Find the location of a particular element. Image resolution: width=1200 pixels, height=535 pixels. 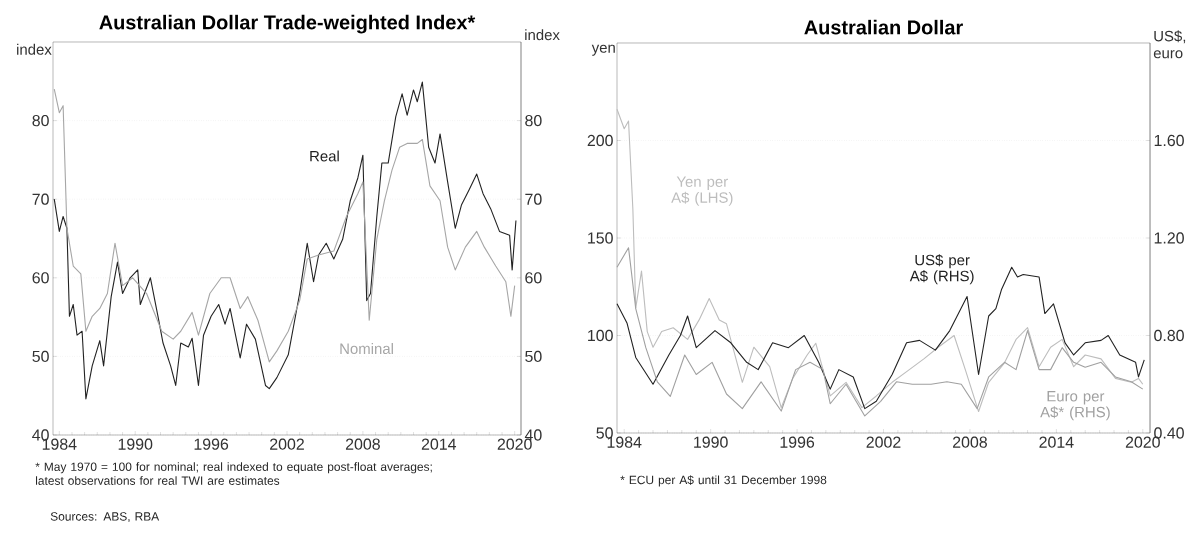

text: * May 1970 = 100 for nominal; real indexed to equate post-float averages; latest observations for real TWI are estimates is located at coordinates (233, 473).